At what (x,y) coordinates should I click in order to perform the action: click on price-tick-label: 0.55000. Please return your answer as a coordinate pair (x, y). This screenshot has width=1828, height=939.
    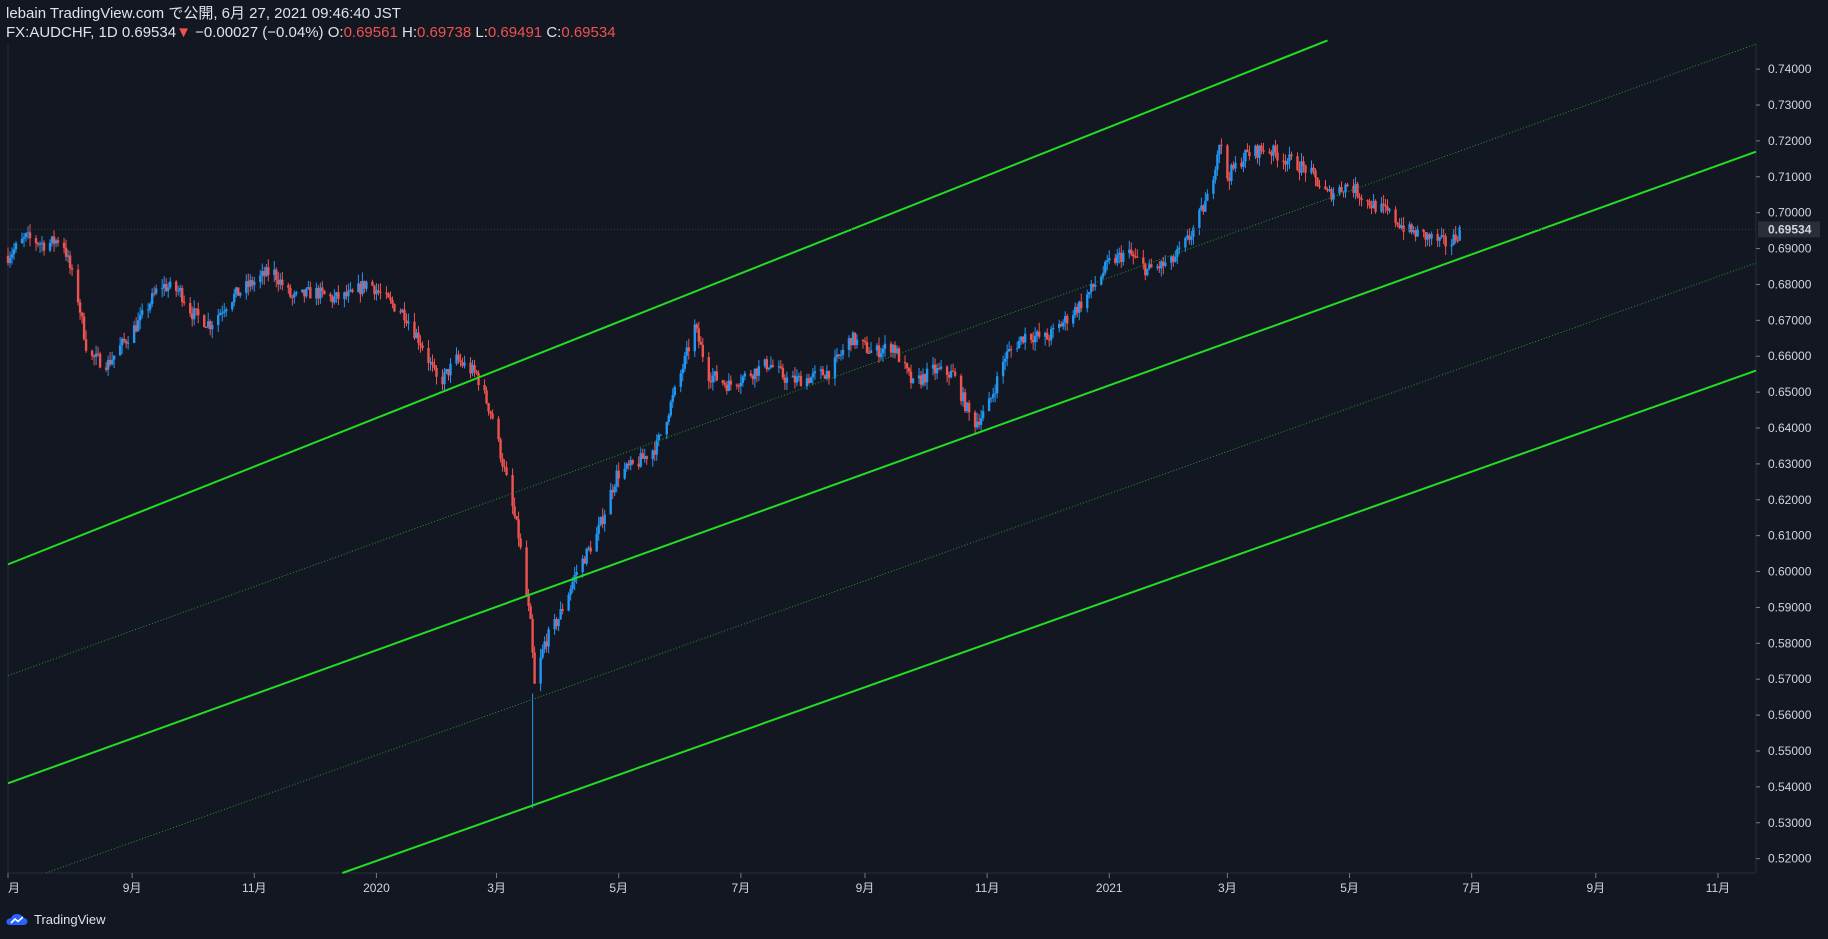
    Looking at the image, I should click on (1790, 751).